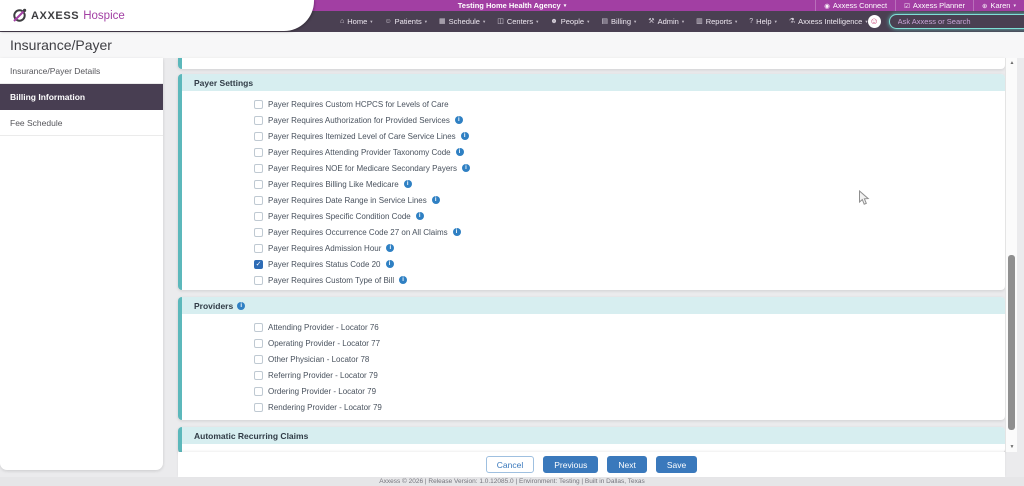 The image size is (1024, 486). What do you see at coordinates (1012, 447) in the screenshot?
I see `scroll-down-arrow: ▼` at bounding box center [1012, 447].